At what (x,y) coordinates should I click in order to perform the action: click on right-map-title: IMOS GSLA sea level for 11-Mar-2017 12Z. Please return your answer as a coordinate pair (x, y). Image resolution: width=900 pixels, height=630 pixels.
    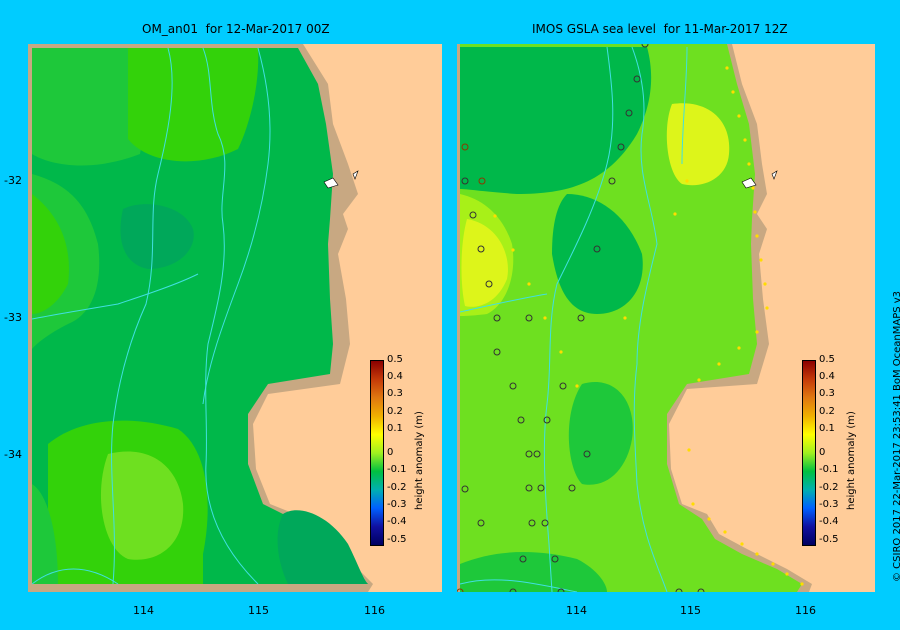
    Looking at the image, I should click on (660, 29).